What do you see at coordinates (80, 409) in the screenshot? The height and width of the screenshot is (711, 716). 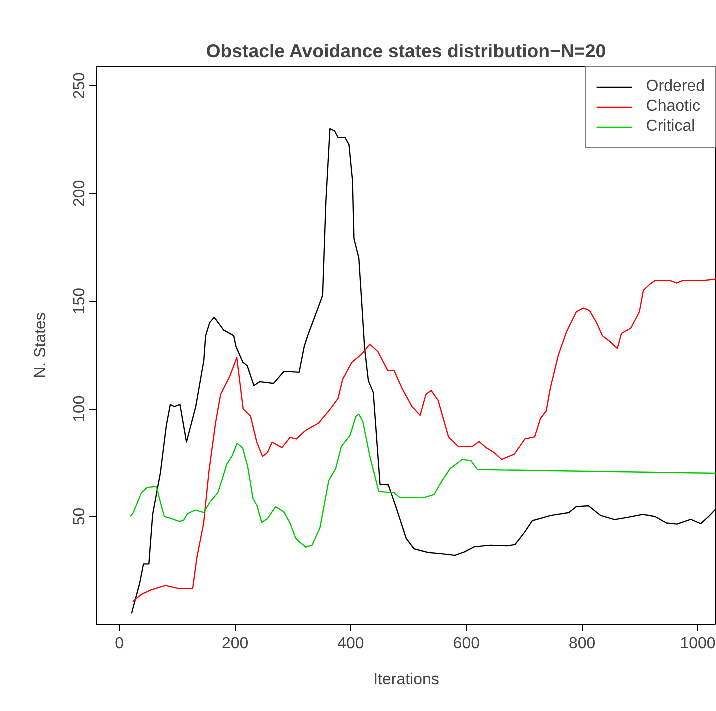 I see `y-tick-label: 100` at bounding box center [80, 409].